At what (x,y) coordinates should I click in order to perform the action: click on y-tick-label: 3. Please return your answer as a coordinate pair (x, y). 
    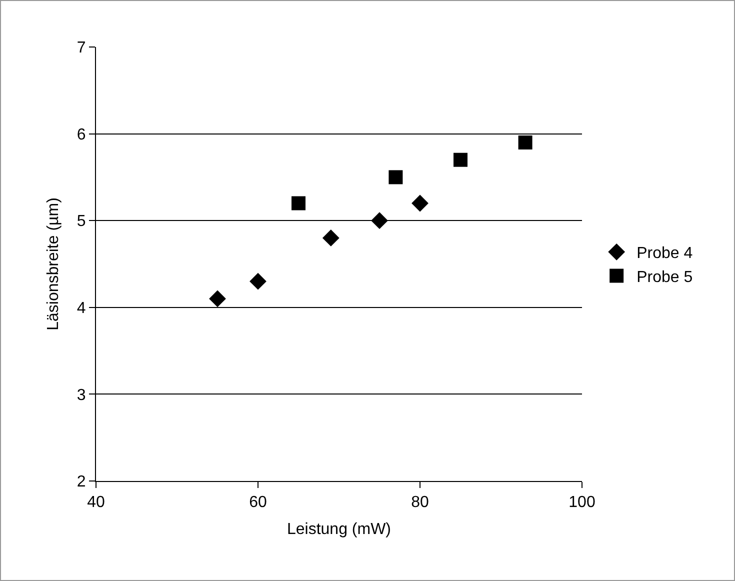
    Looking at the image, I should click on (81, 395).